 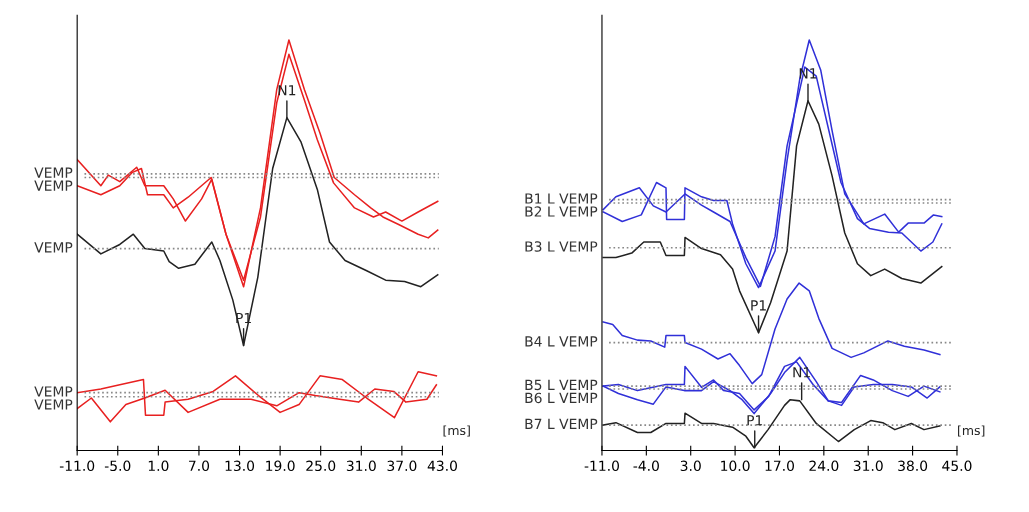 I want to click on x-tick-label: 19.0, so click(x=280, y=466).